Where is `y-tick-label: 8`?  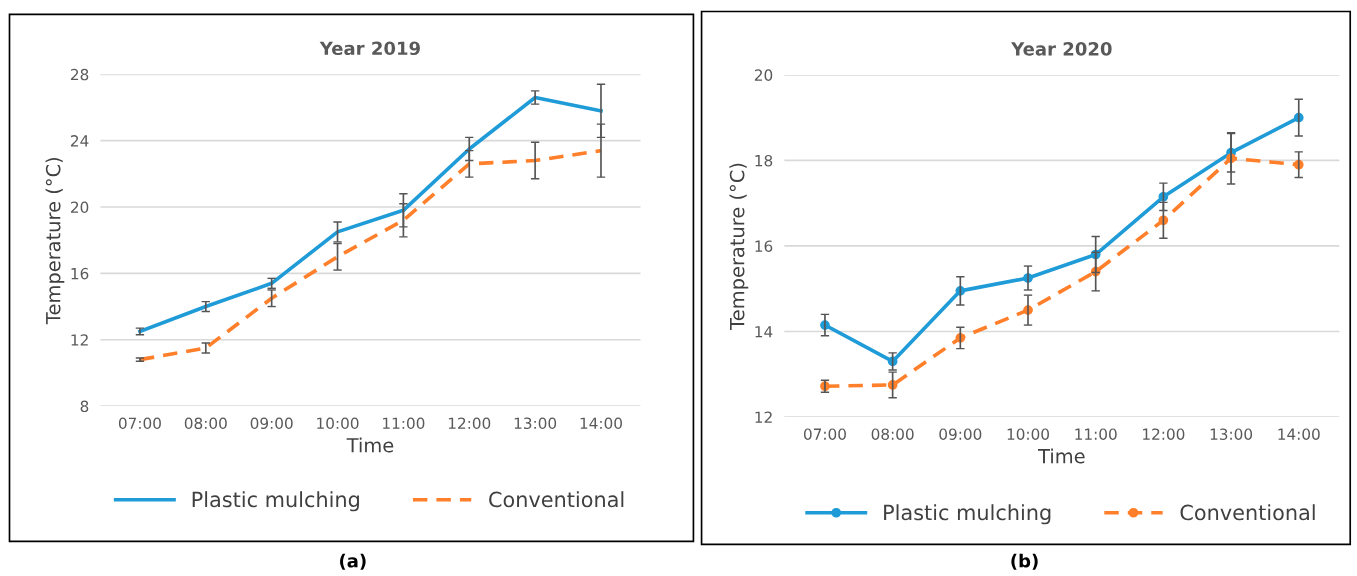
y-tick-label: 8 is located at coordinates (84, 406).